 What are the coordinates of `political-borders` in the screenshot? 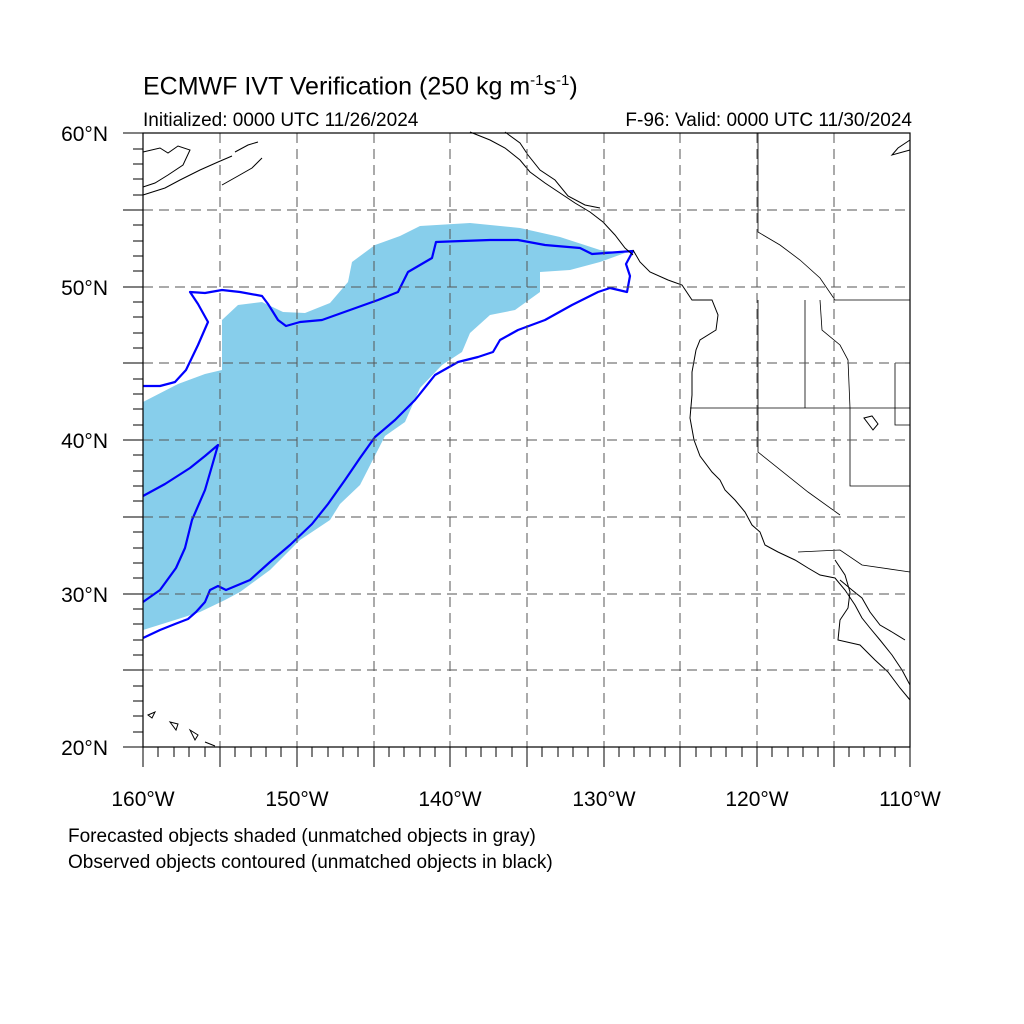 It's located at (800, 353).